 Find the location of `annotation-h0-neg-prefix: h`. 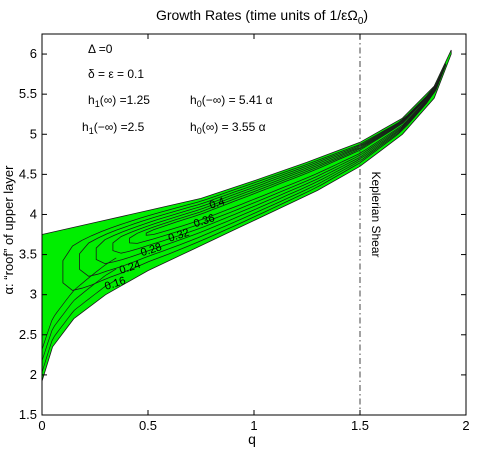

annotation-h0-neg-prefix: h is located at coordinates (193, 100).